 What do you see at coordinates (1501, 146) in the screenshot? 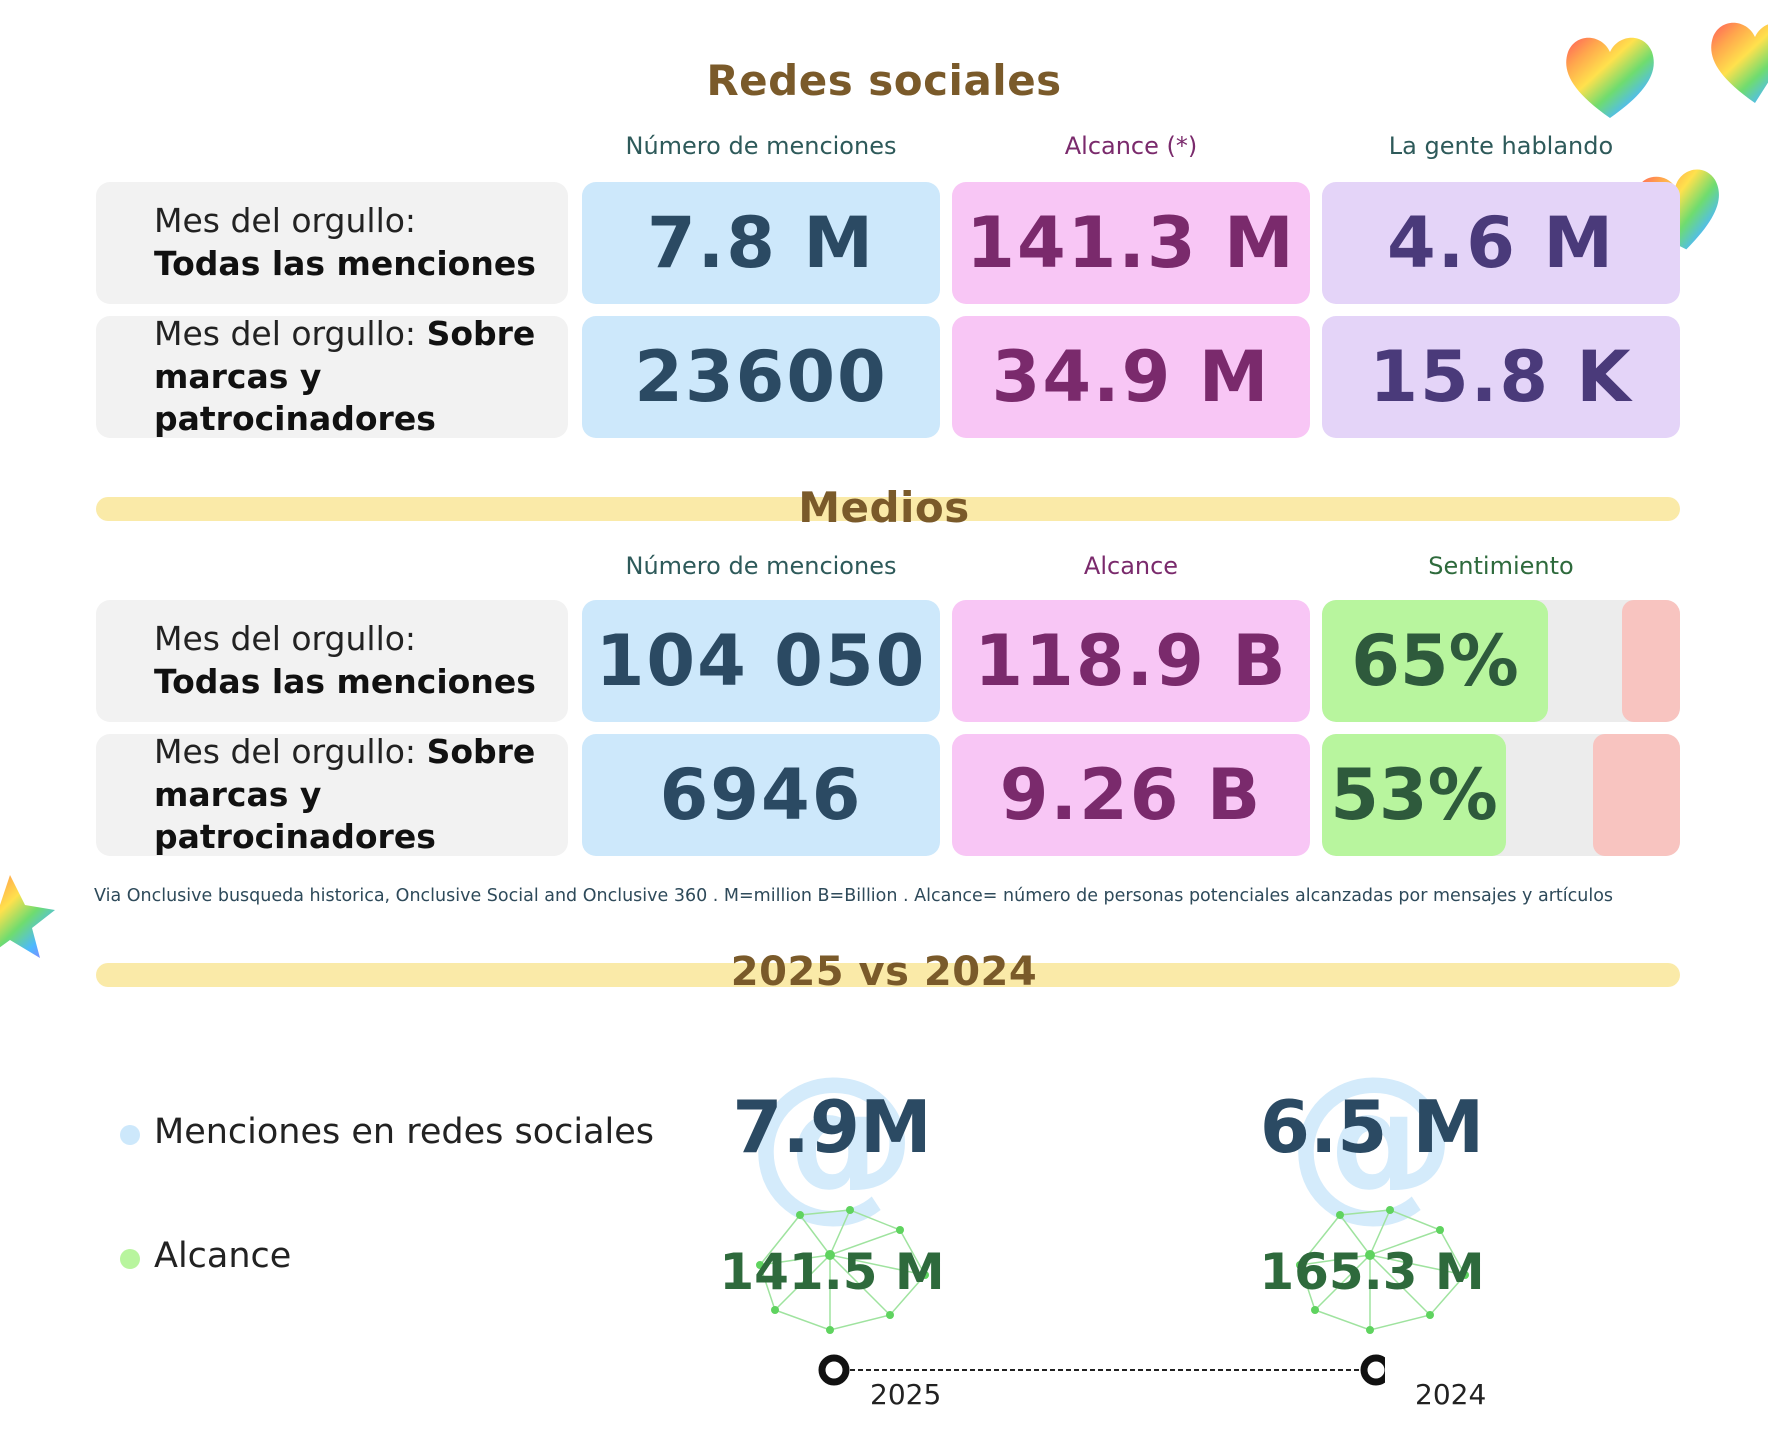
I see `social-header-people: La gente hablando` at bounding box center [1501, 146].